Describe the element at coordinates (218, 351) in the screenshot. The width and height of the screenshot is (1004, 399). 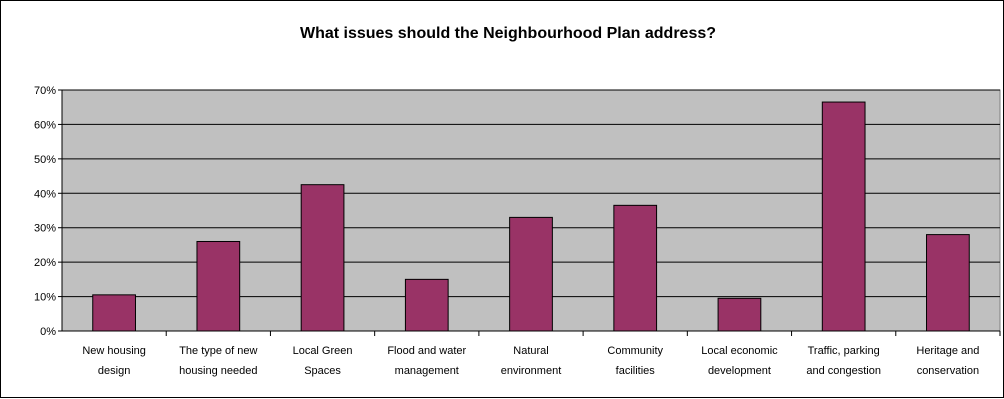
I see `x-tick-label: The type of new` at that location.